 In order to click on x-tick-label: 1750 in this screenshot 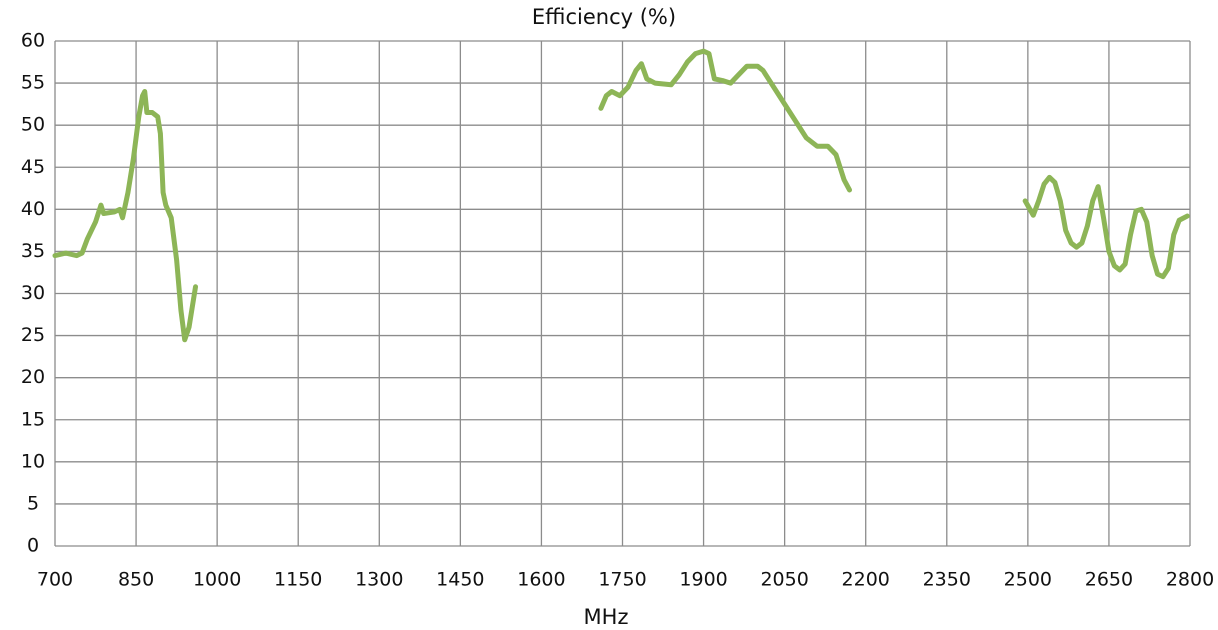, I will do `click(622, 580)`.